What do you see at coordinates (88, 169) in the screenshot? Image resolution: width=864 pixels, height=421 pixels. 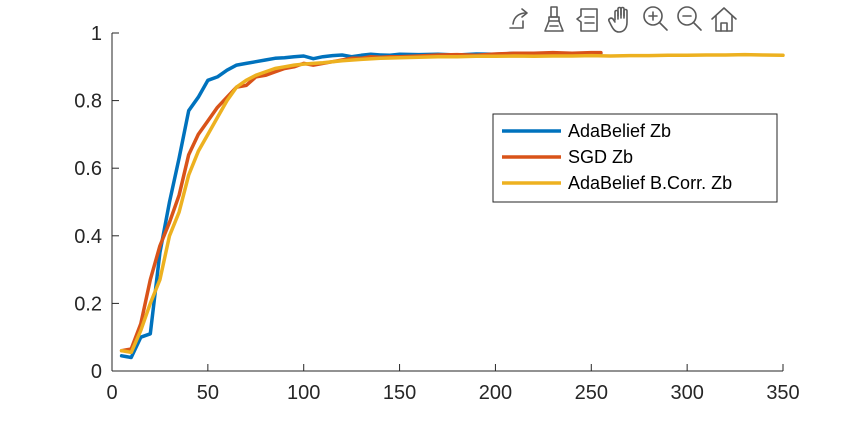 I see `y-tick-label: 0.6` at bounding box center [88, 169].